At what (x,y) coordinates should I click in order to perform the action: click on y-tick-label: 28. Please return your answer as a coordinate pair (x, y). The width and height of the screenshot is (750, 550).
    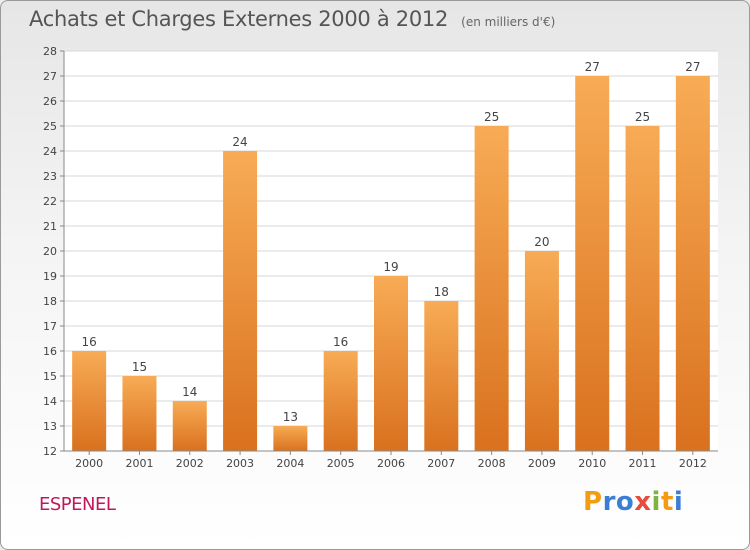
    Looking at the image, I should click on (50, 51).